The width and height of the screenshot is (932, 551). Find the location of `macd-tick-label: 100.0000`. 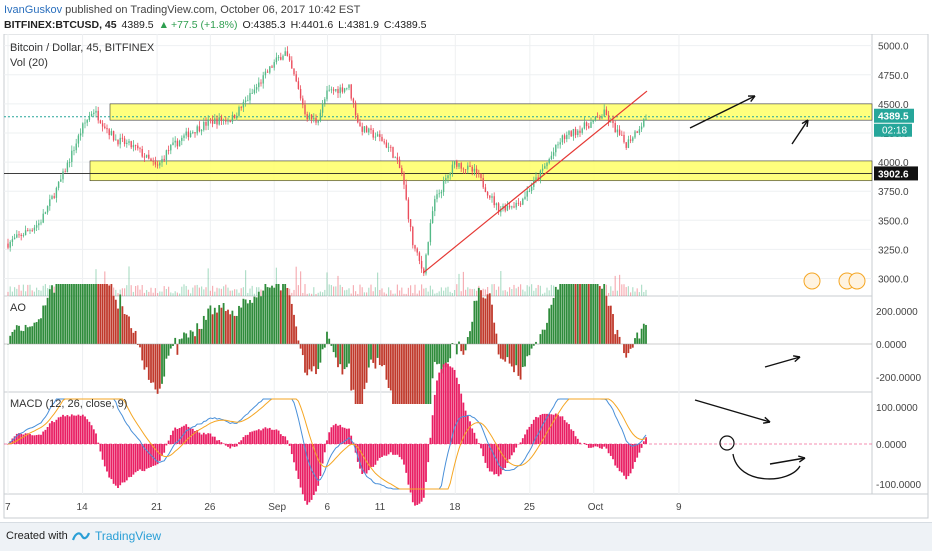

macd-tick-label: 100.0000 is located at coordinates (897, 408).